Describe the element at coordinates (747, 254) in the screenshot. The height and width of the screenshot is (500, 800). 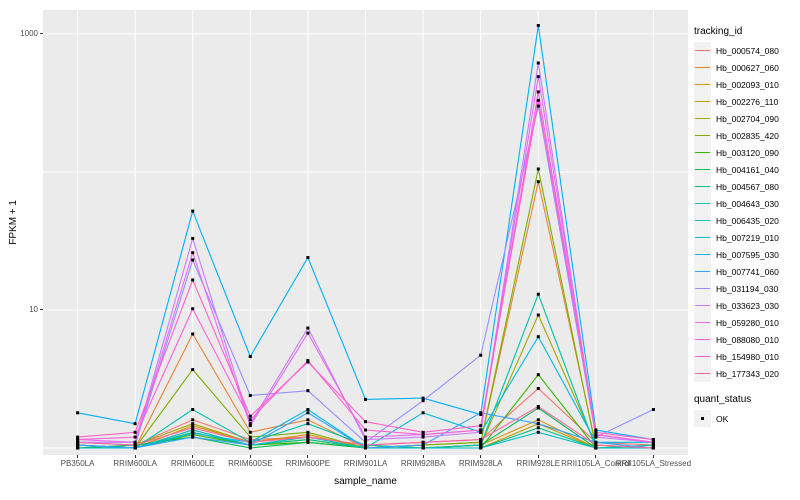
I see `legend-item-label: Hb_007595_030` at that location.